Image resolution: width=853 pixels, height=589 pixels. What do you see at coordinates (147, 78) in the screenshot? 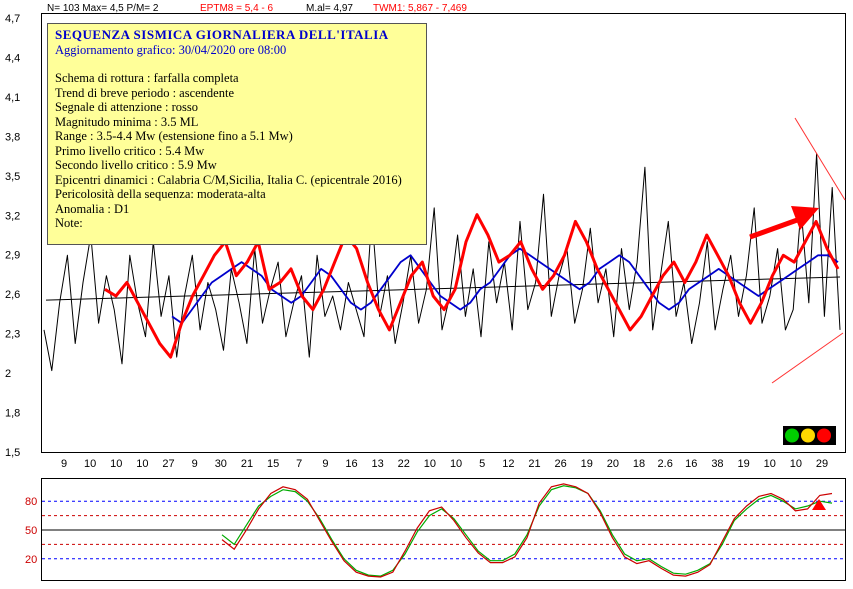
I see `info-line-schema: Schema di rottura : farfalla completa` at bounding box center [147, 78].